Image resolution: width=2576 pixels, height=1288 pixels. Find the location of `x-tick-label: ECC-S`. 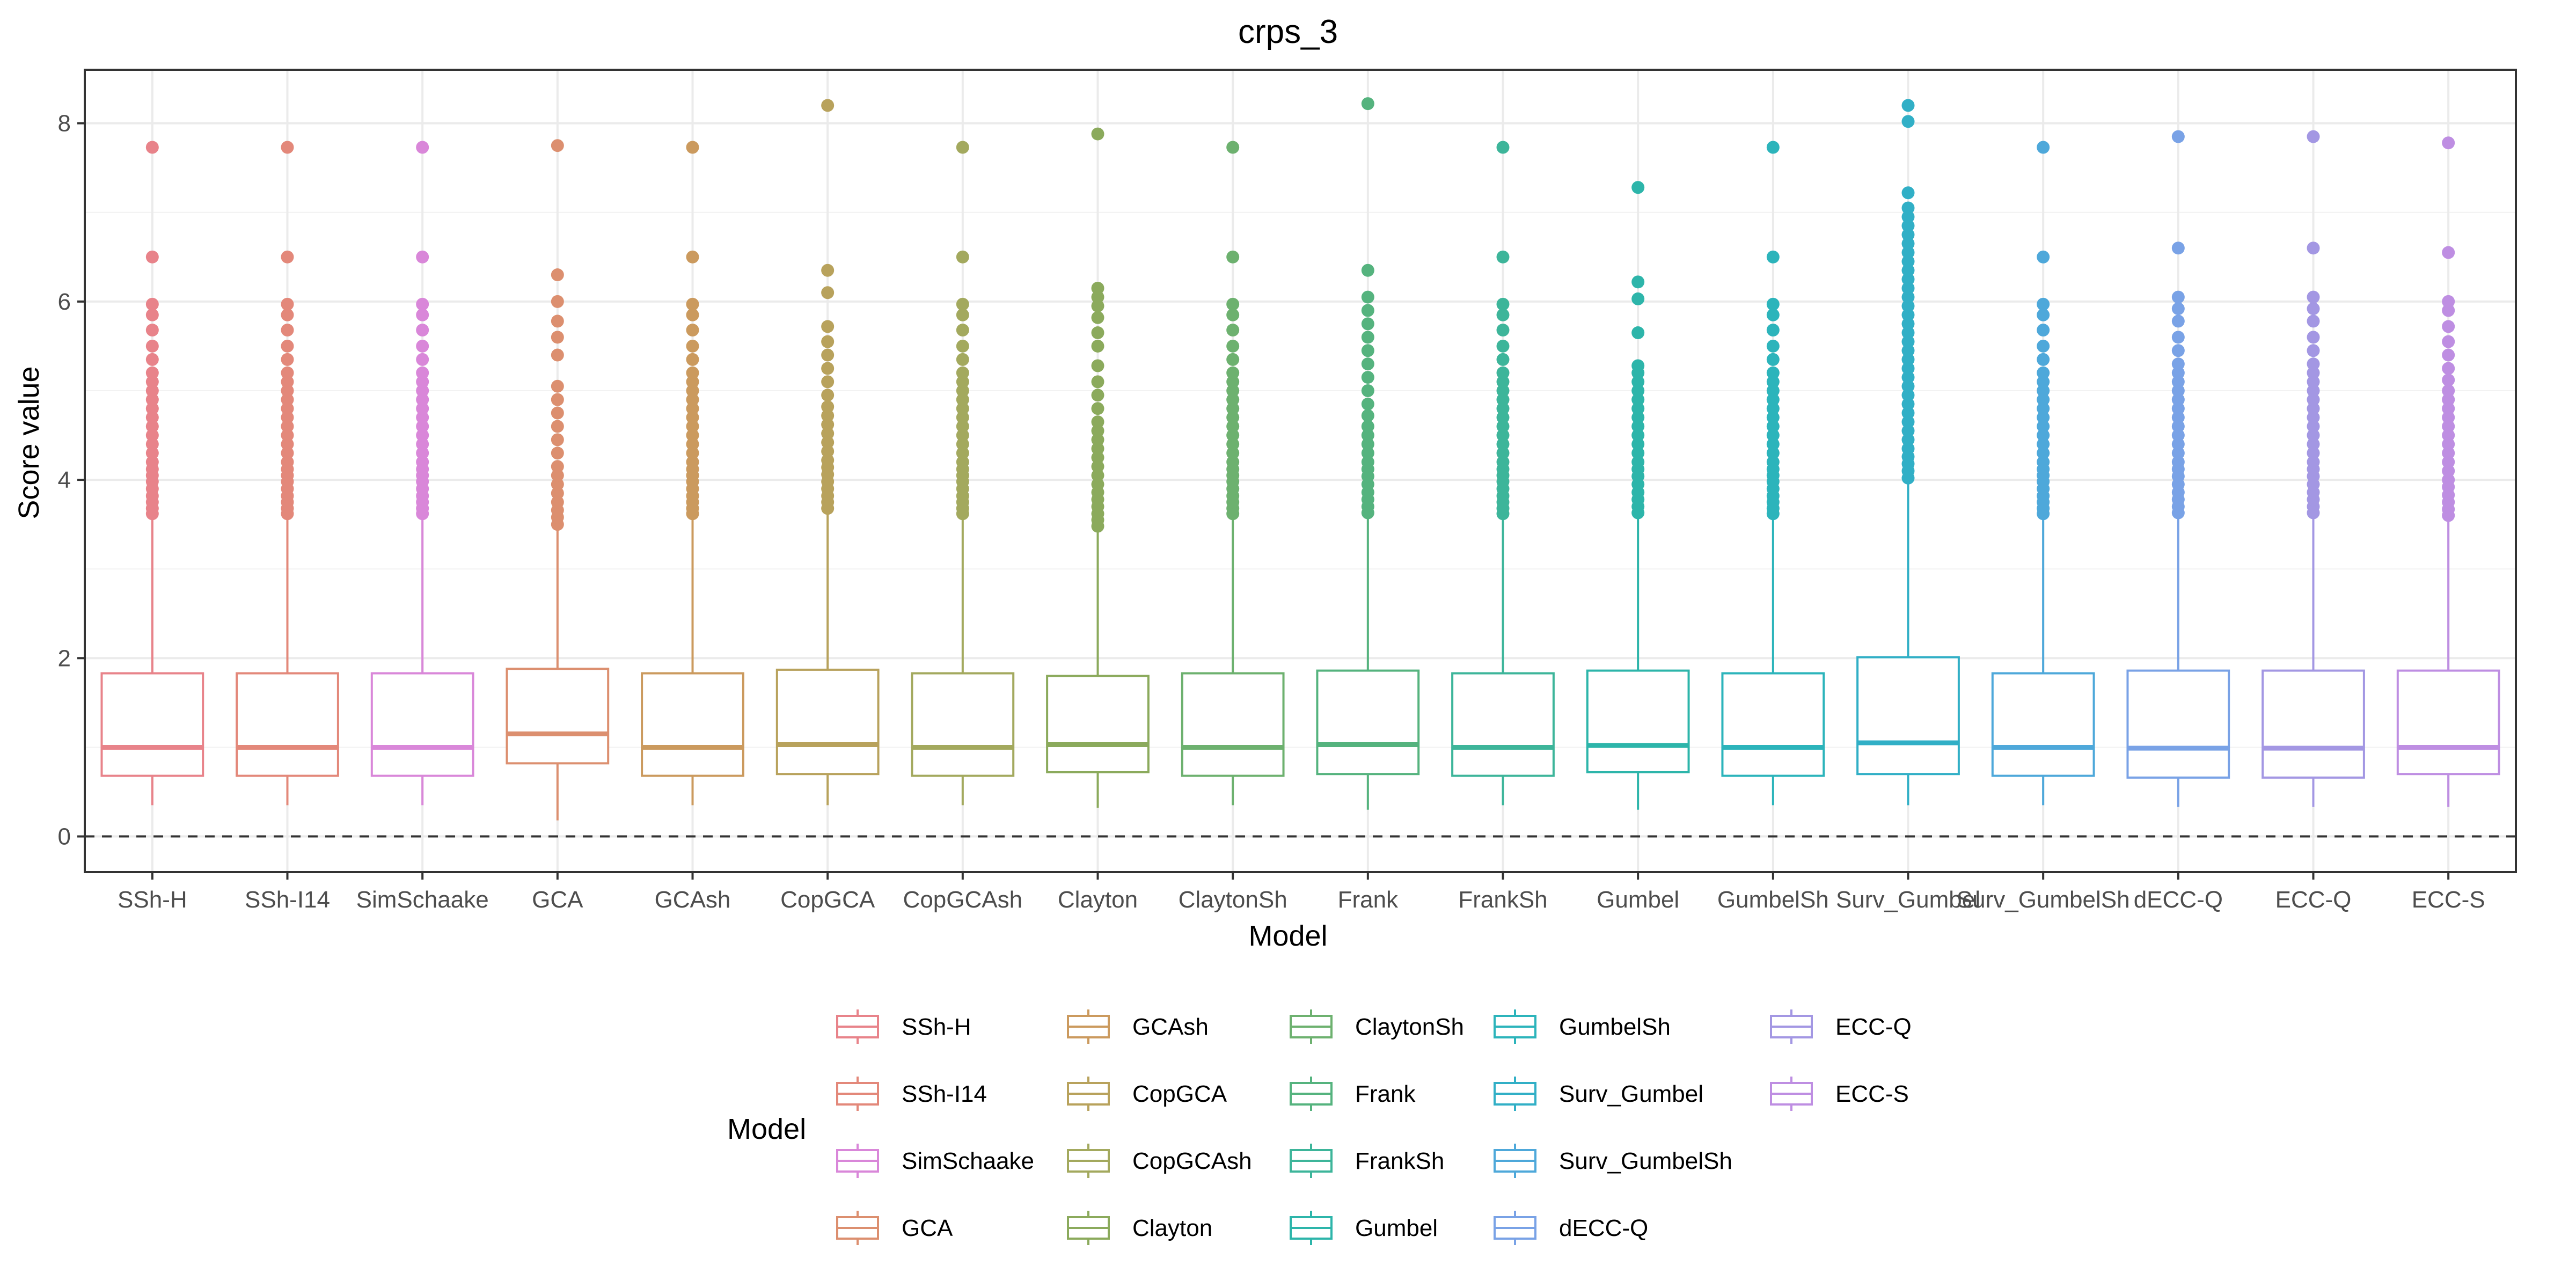

x-tick-label: ECC-S is located at coordinates (2448, 900).